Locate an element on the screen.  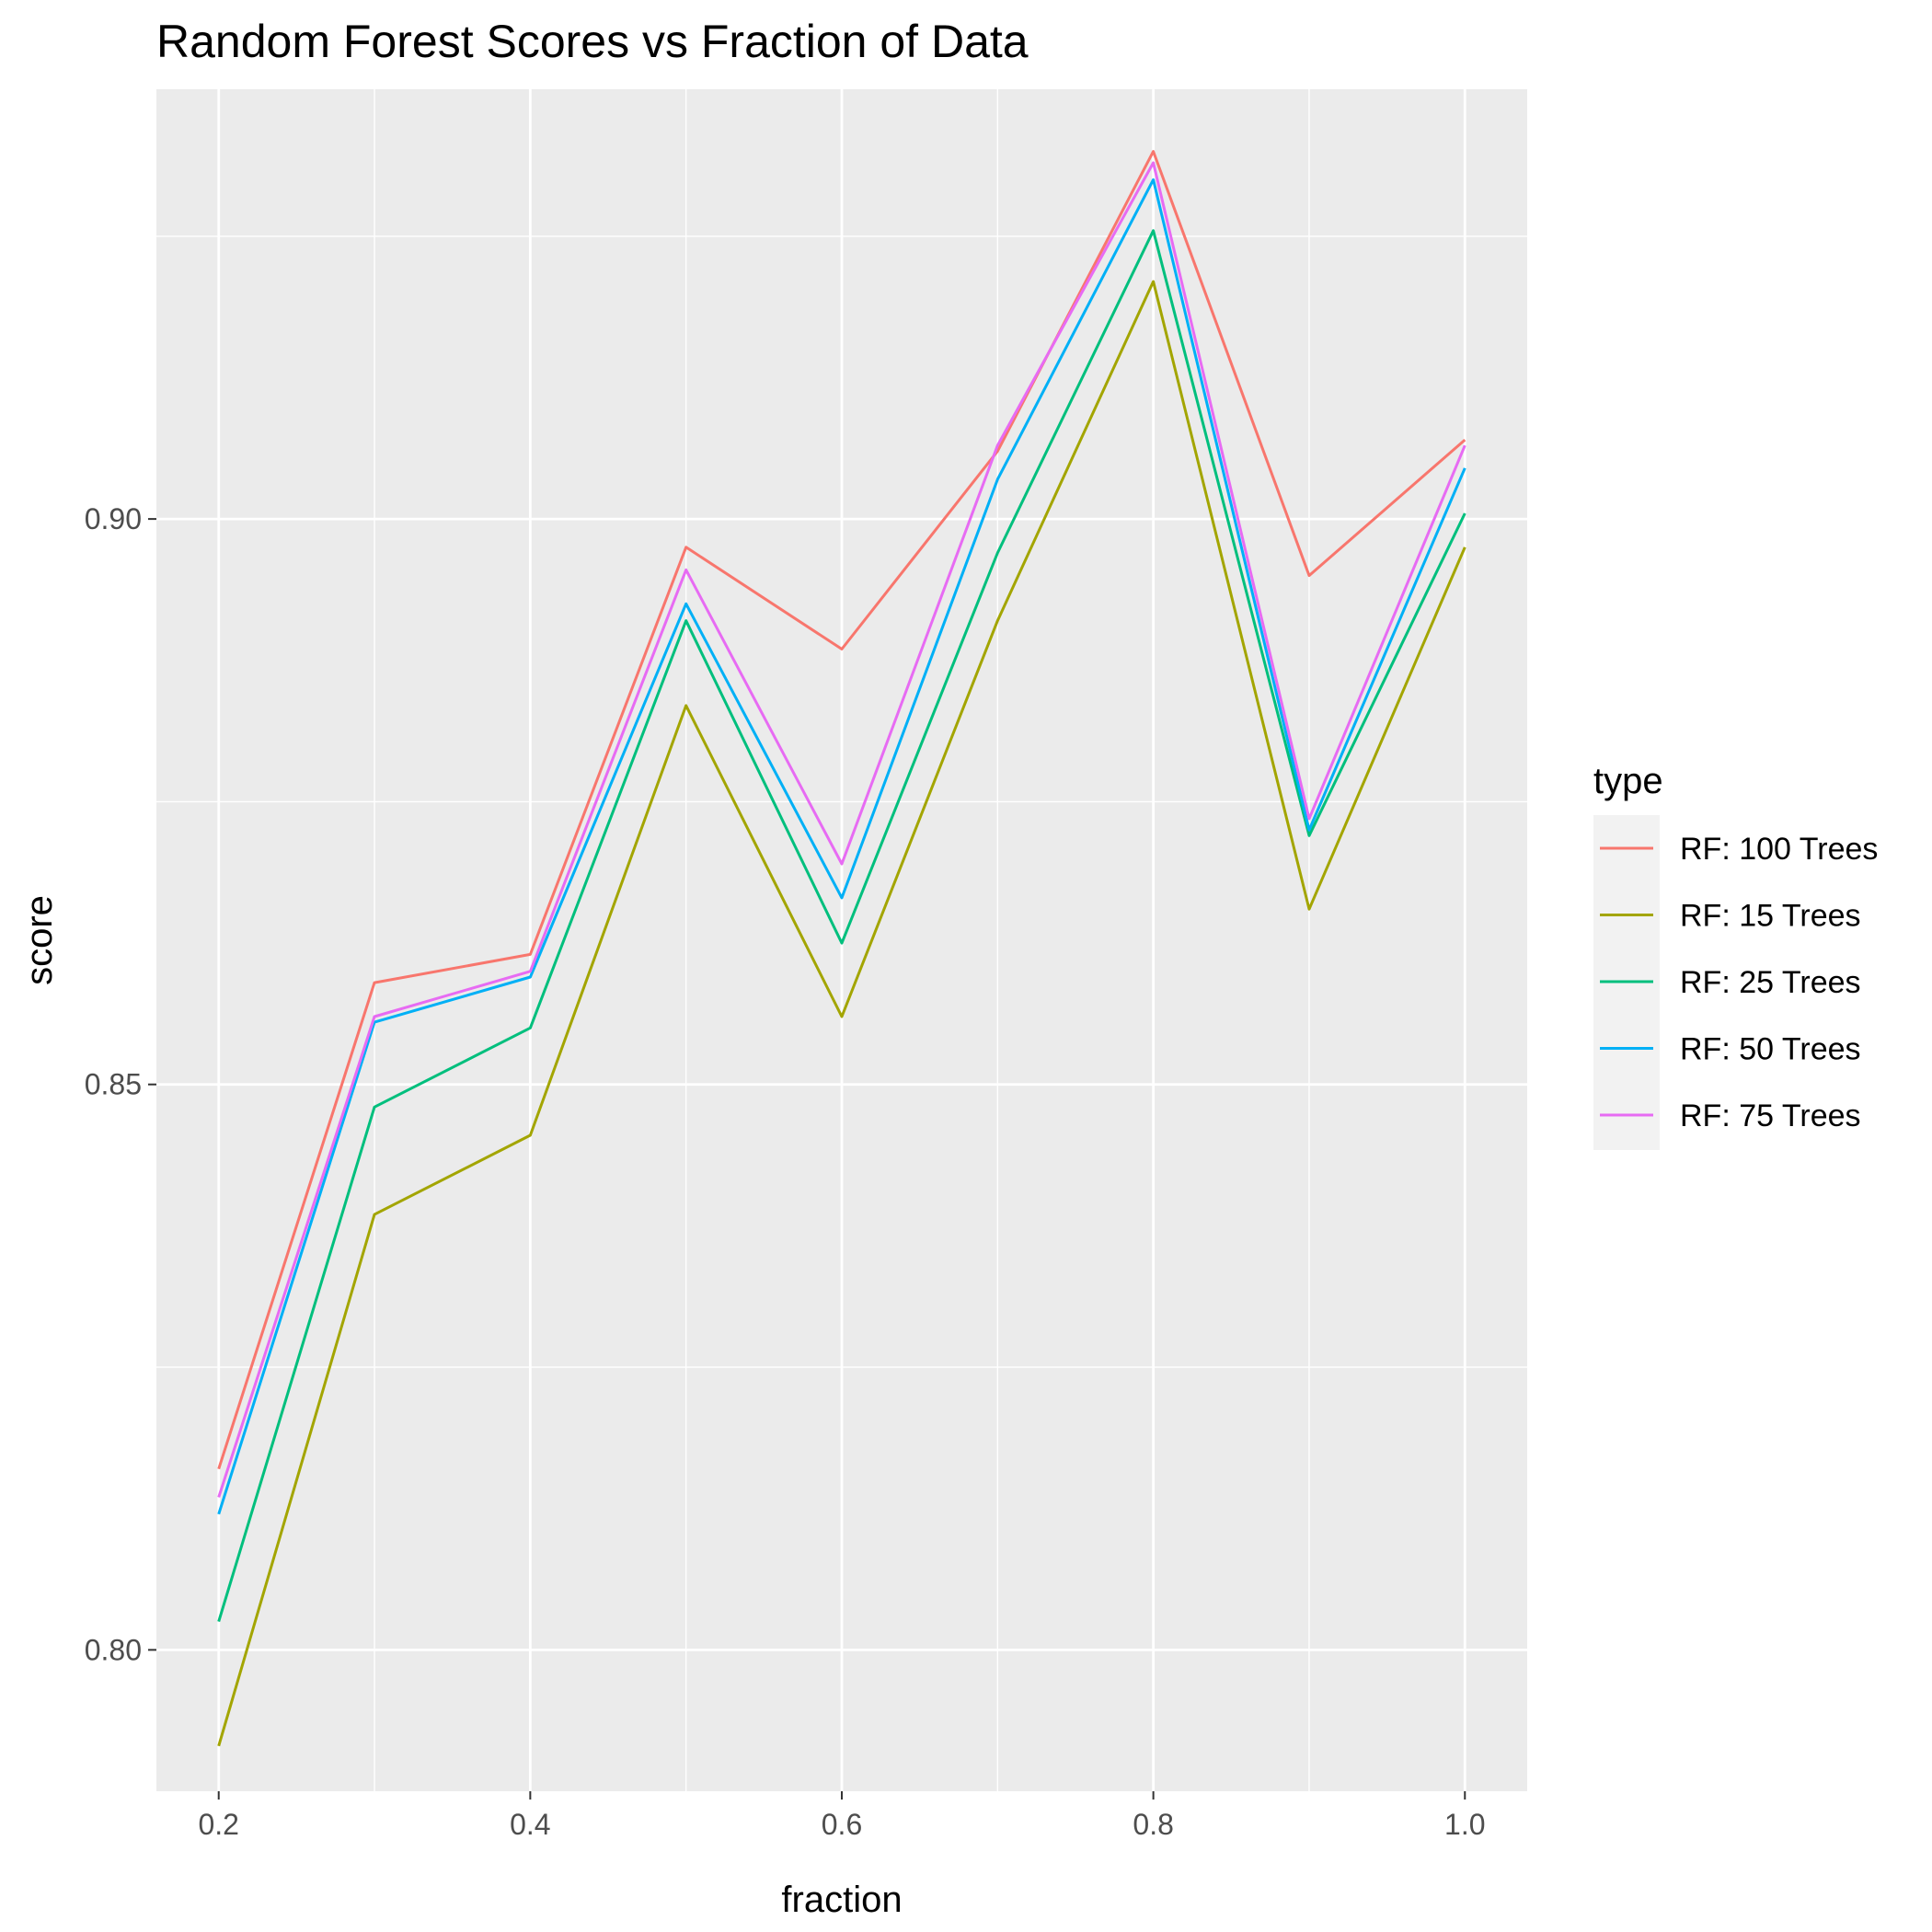
legend-label: RF: 25 Trees is located at coordinates (1770, 982).